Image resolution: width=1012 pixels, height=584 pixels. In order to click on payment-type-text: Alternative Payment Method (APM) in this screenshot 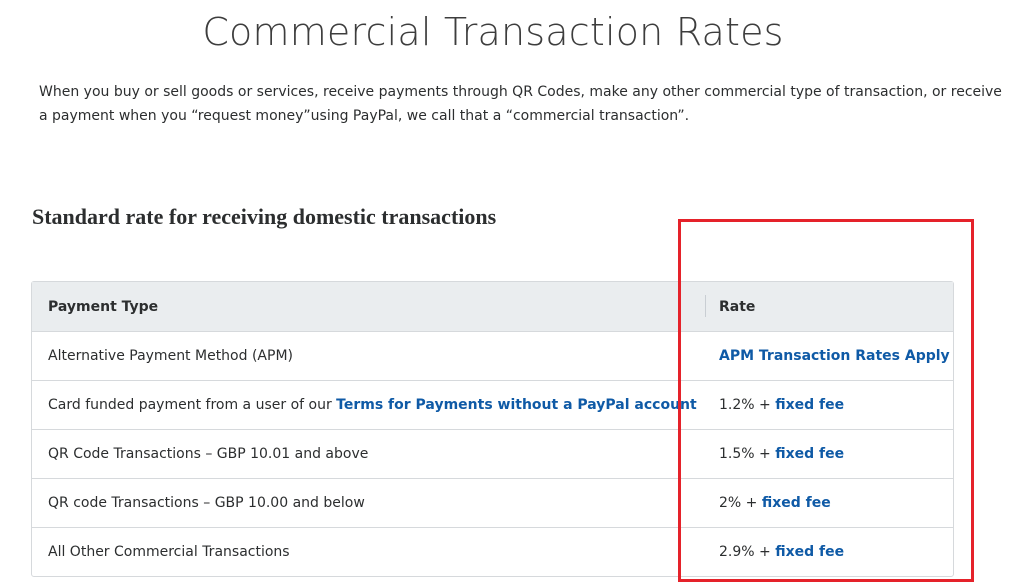, I will do `click(170, 356)`.